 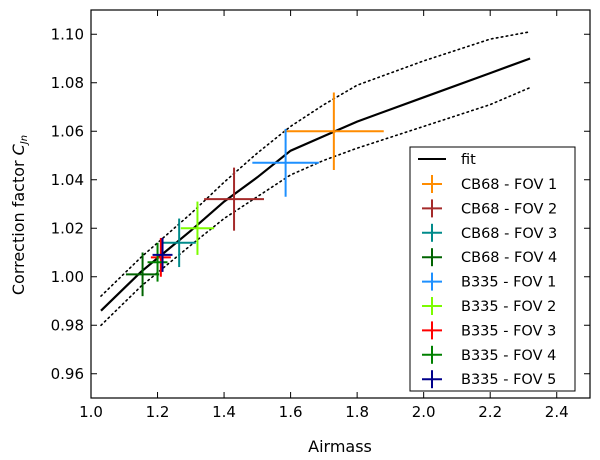 What do you see at coordinates (158, 412) in the screenshot?
I see `x-tick-label: 1.2` at bounding box center [158, 412].